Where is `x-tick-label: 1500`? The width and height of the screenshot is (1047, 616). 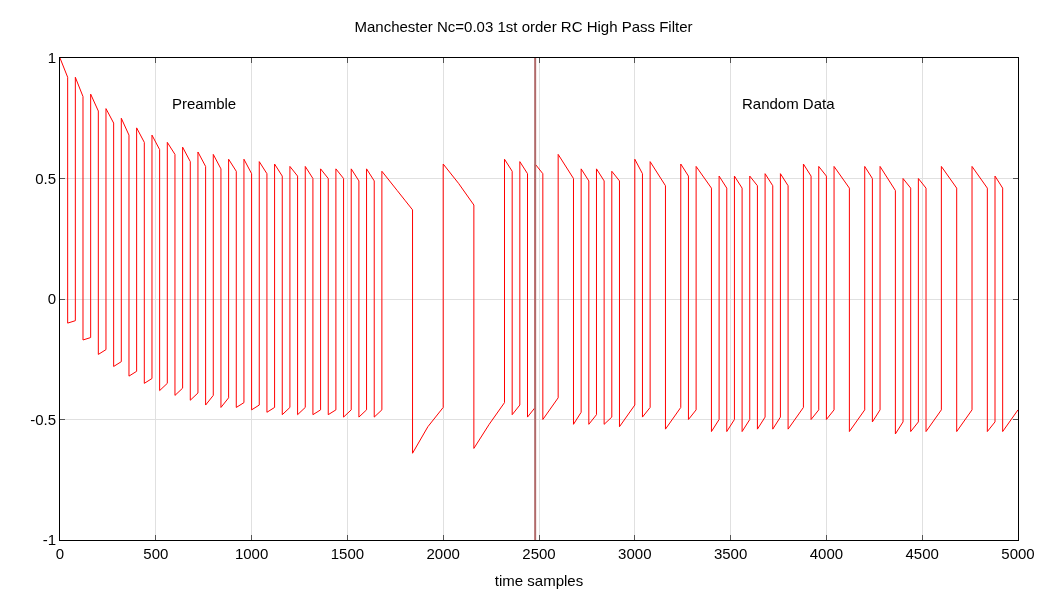 x-tick-label: 1500 is located at coordinates (347, 553).